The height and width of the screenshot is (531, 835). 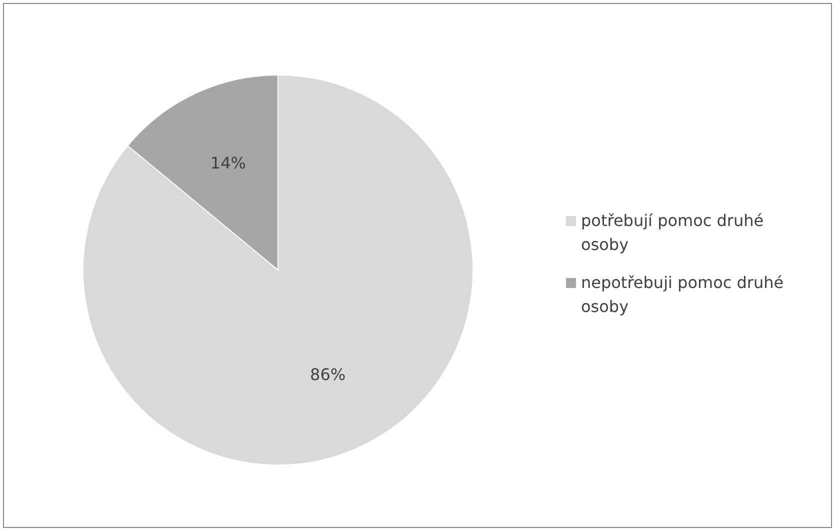 I want to click on legend-label: nepotřebuji pomoc druhé osoby, so click(x=682, y=294).